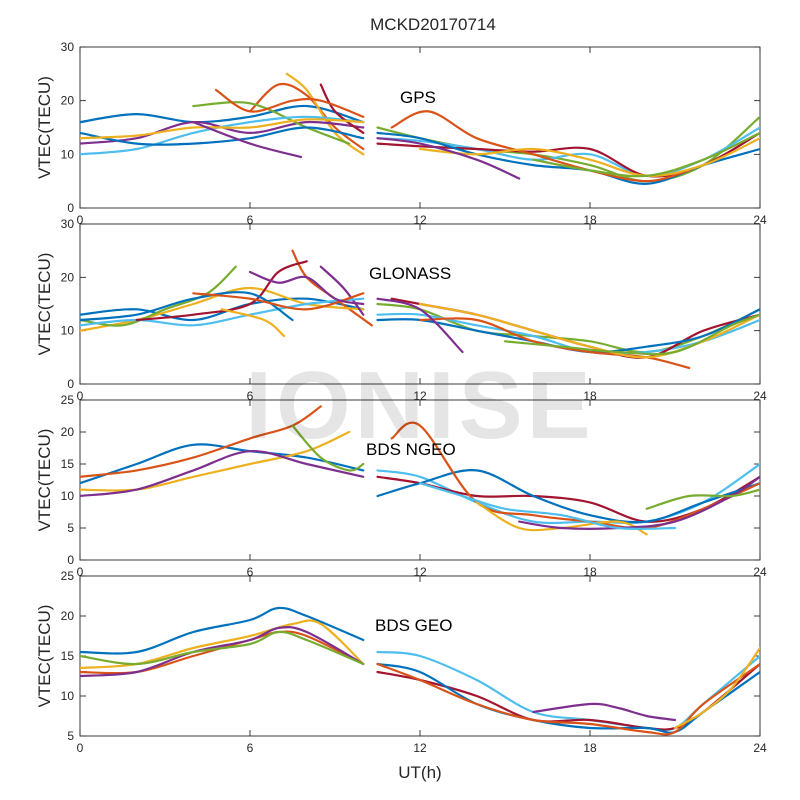  What do you see at coordinates (433, 24) in the screenshot?
I see `figure-title: MCKD20170714` at bounding box center [433, 24].